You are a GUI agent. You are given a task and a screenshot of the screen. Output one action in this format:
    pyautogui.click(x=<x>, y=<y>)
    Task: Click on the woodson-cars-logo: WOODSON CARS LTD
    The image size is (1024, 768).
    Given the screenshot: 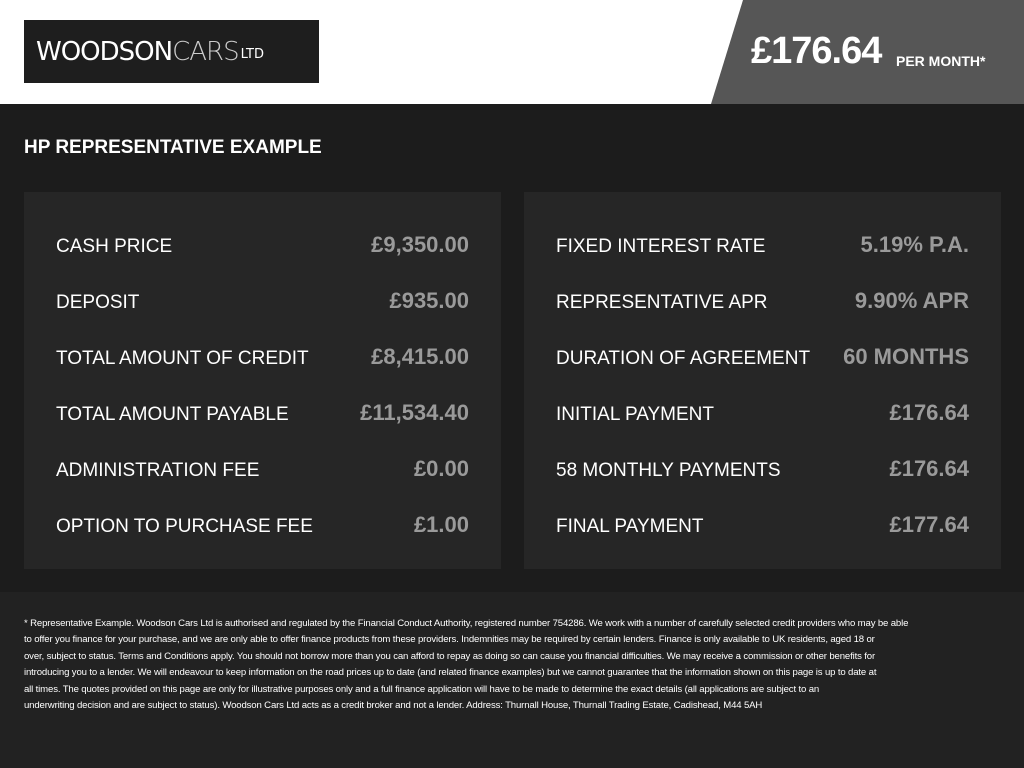 What is the action you would take?
    pyautogui.click(x=171, y=51)
    